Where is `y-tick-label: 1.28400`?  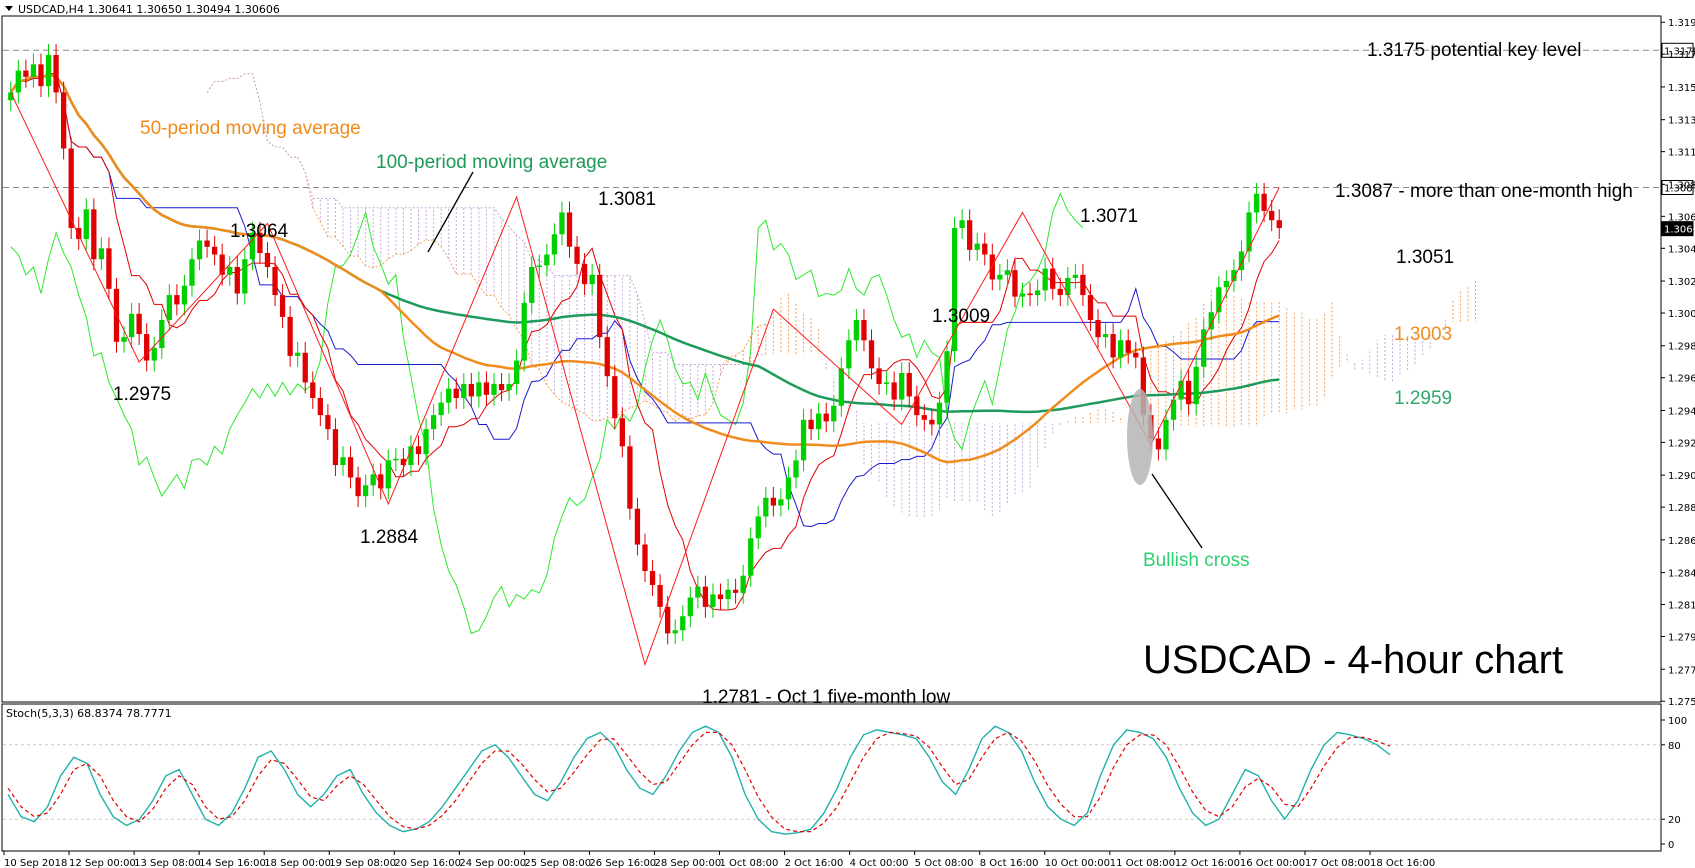 y-tick-label: 1.28400 is located at coordinates (1681, 574).